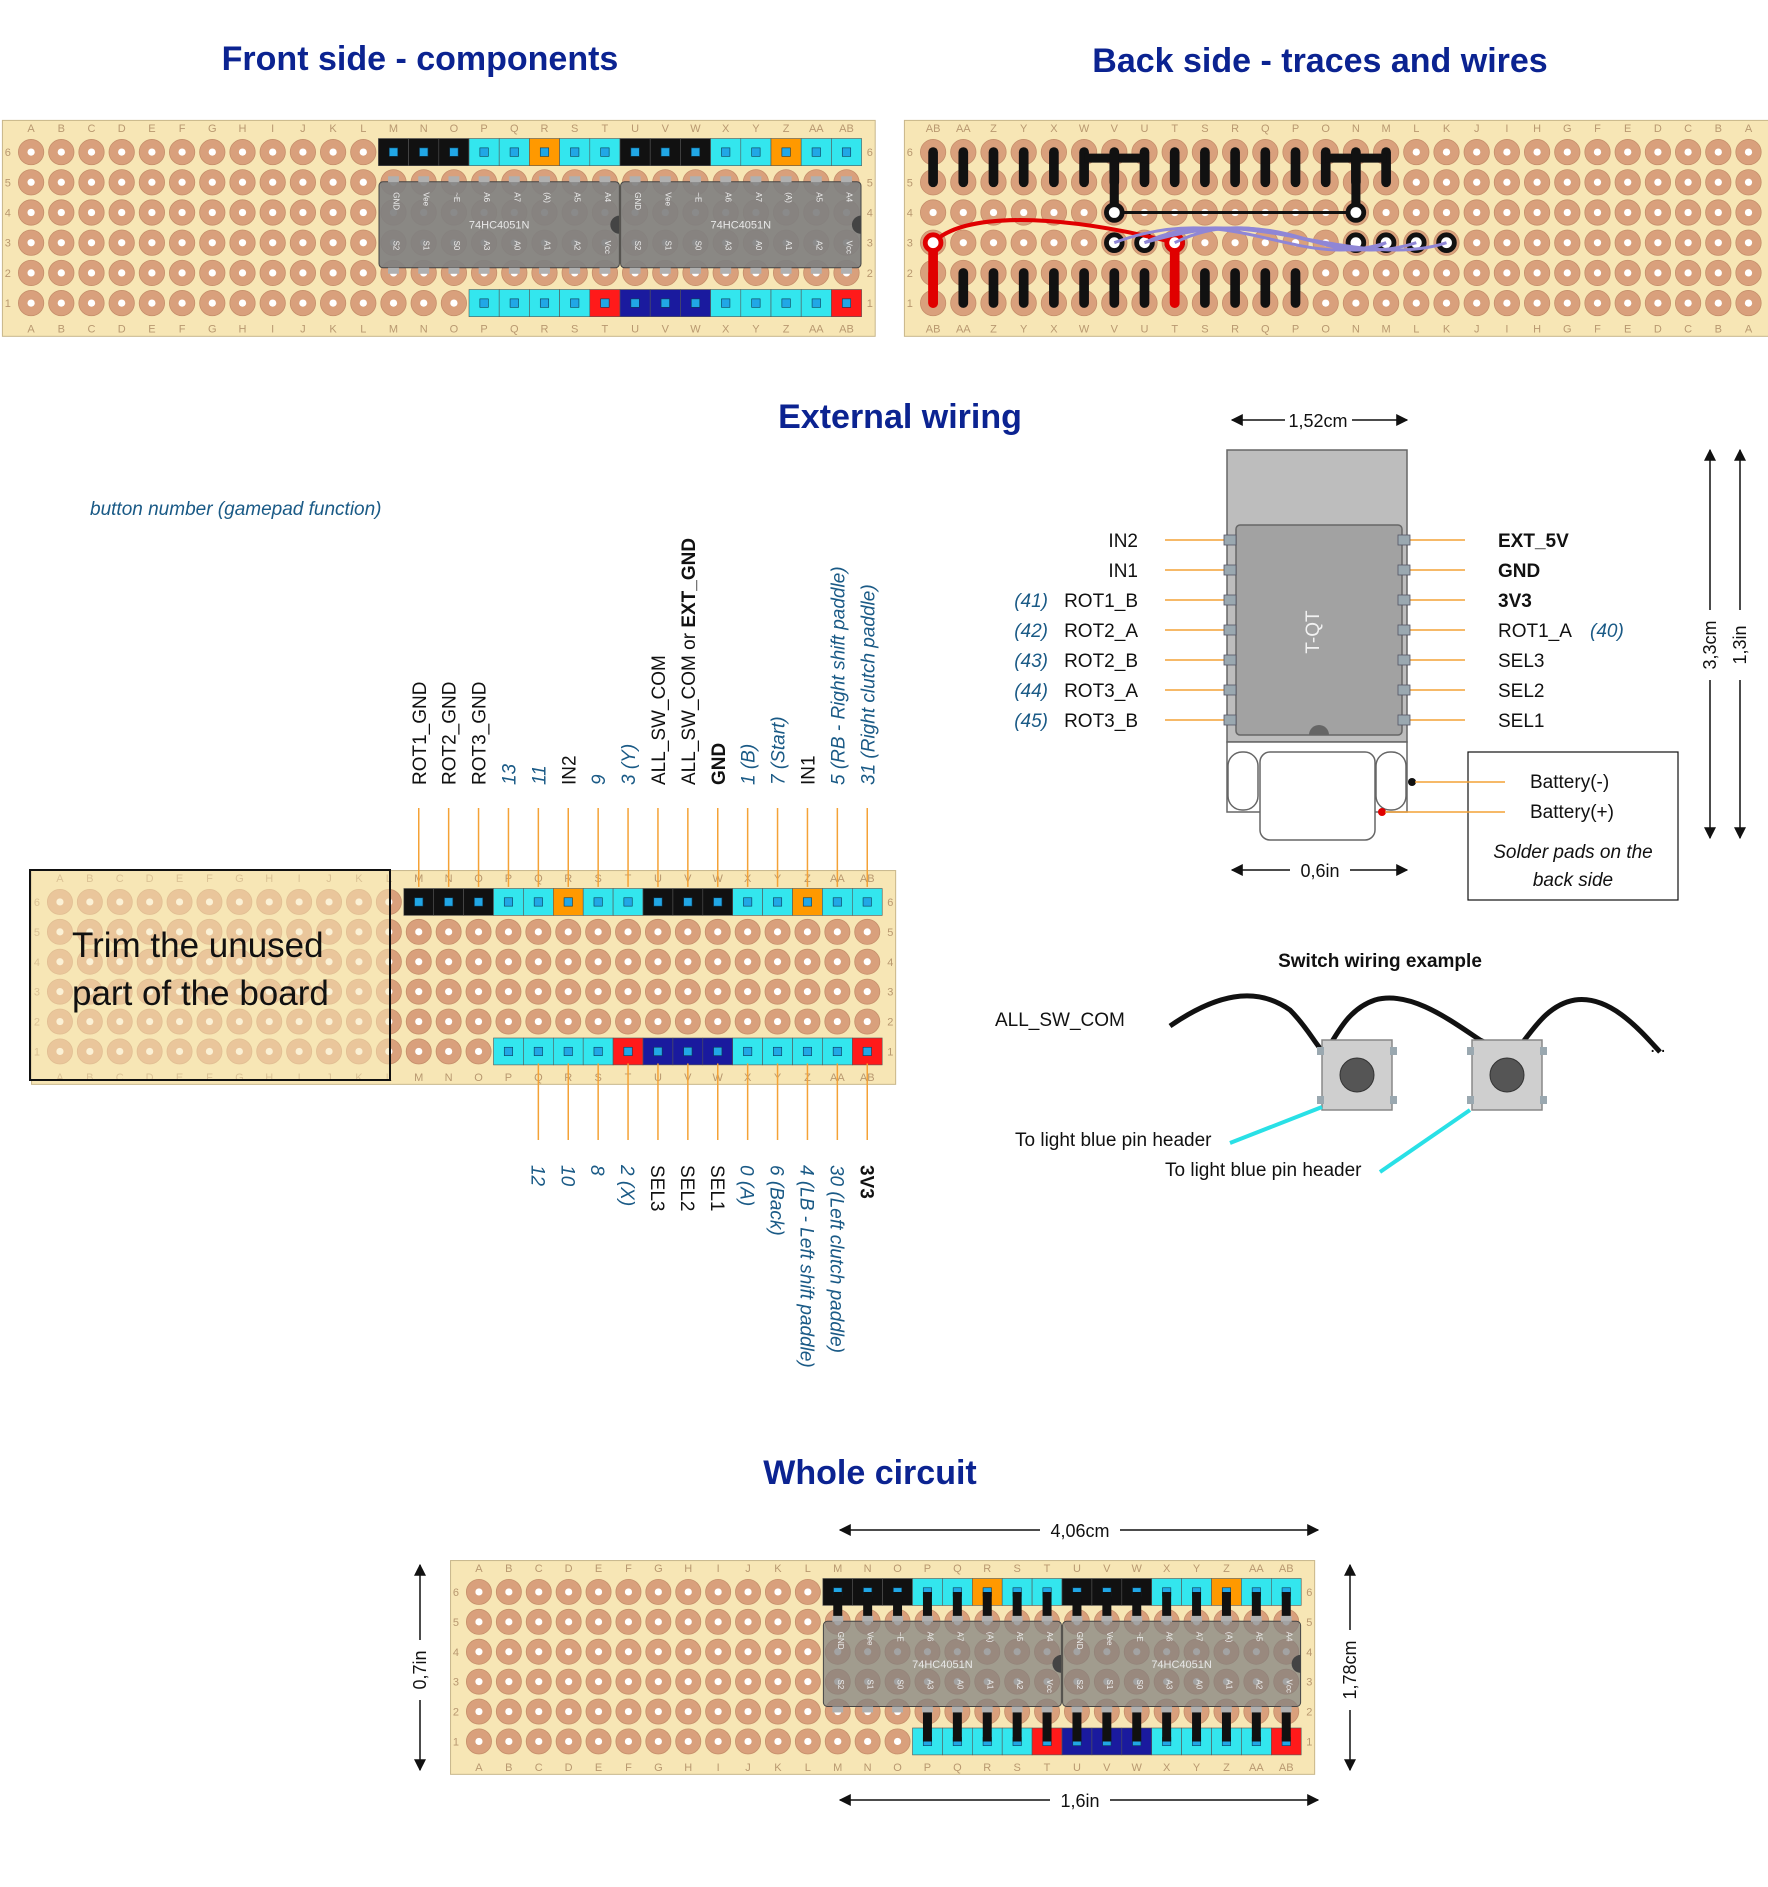 The image size is (1768, 1887). Describe the element at coordinates (1054, 330) in the screenshot. I see `column-label: X` at that location.